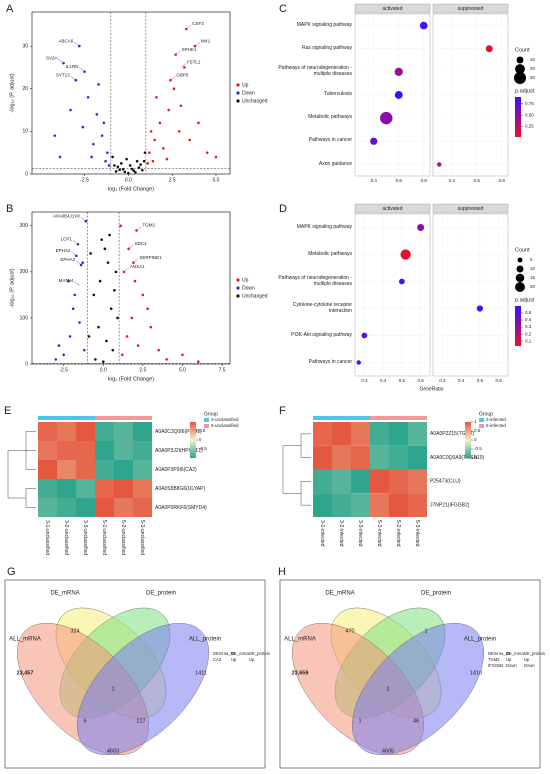  I want to click on colorbar-label: 0.2, so click(528, 333).